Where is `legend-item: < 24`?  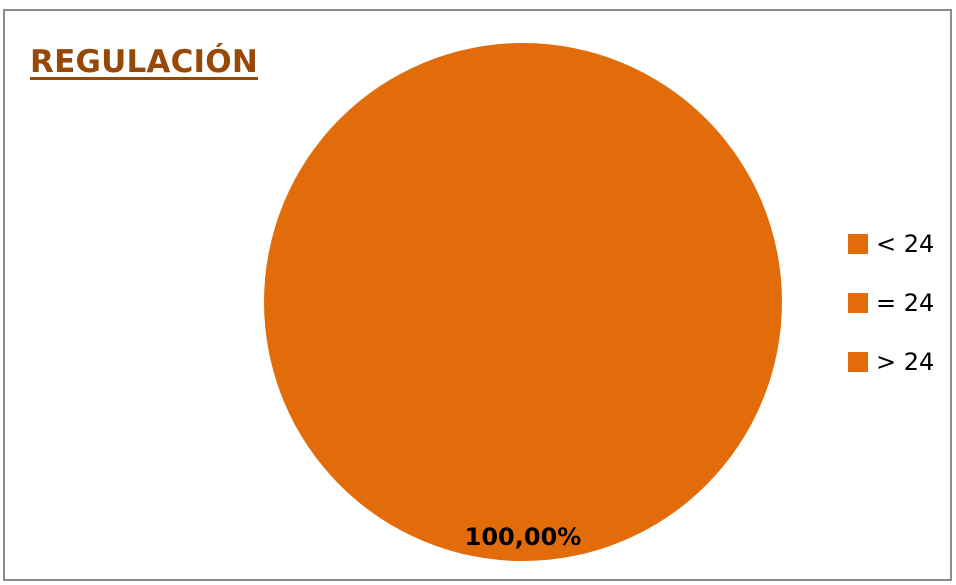
legend-item: < 24 is located at coordinates (891, 244).